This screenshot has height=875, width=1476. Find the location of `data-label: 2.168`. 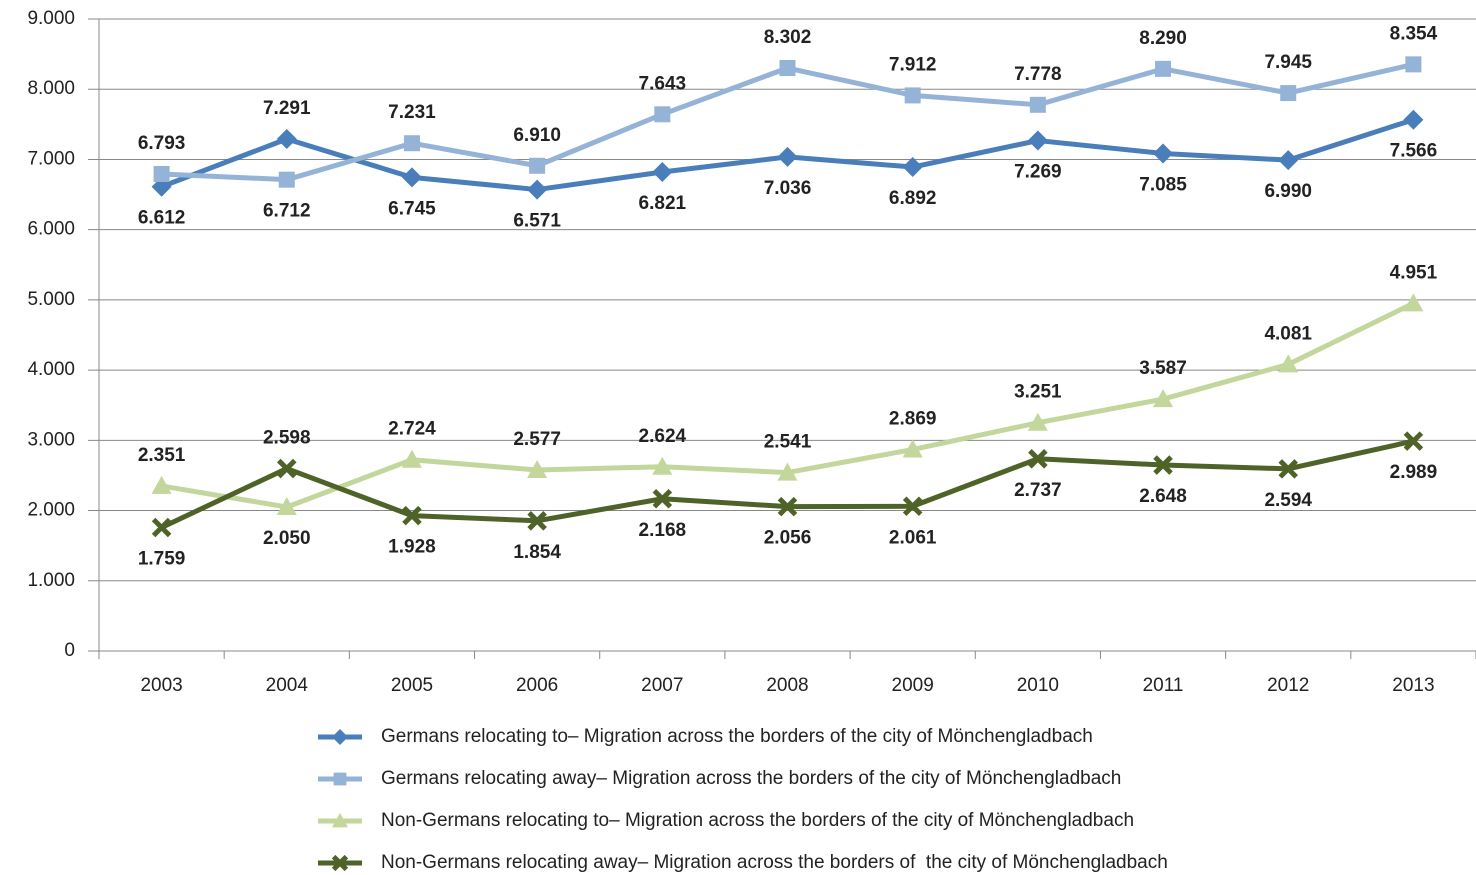

data-label: 2.168 is located at coordinates (663, 530).